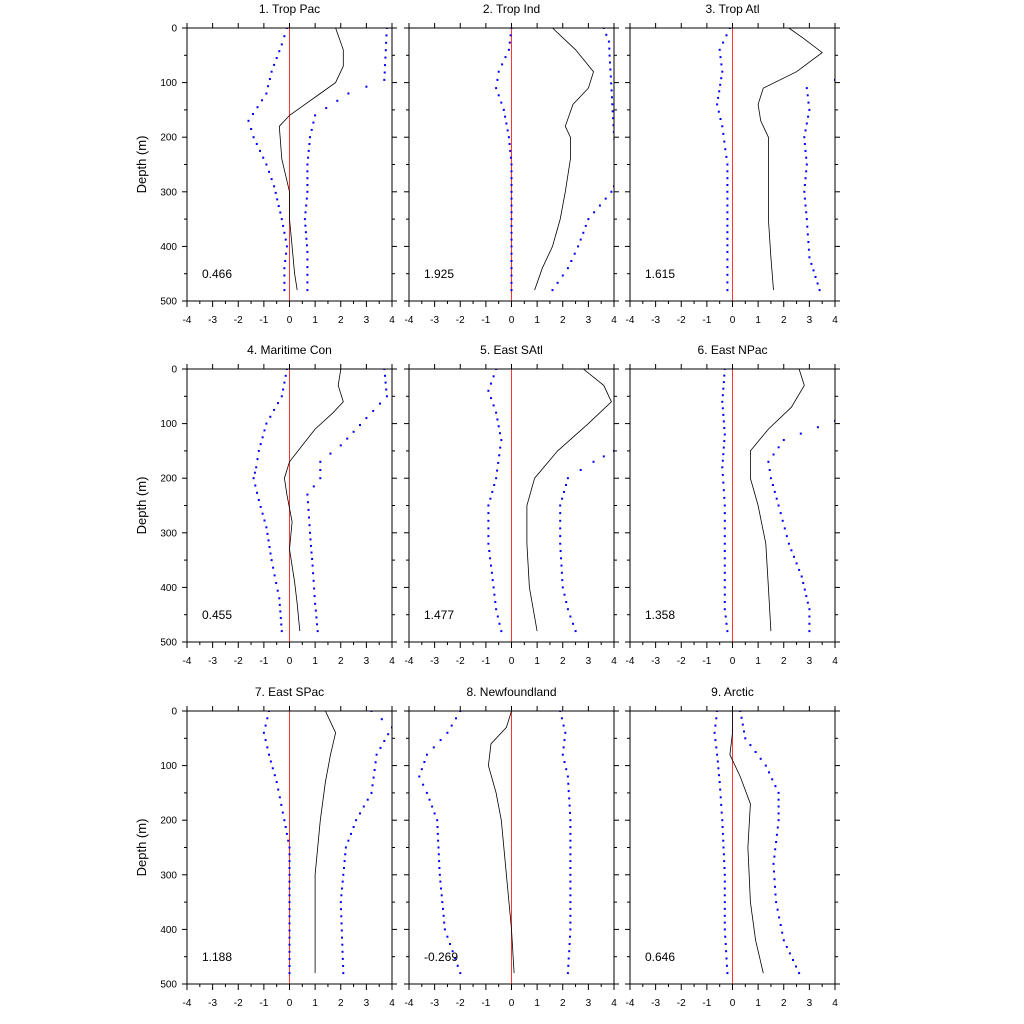 The height and width of the screenshot is (1024, 1024). I want to click on panel-value-label: 0.455, so click(217, 615).